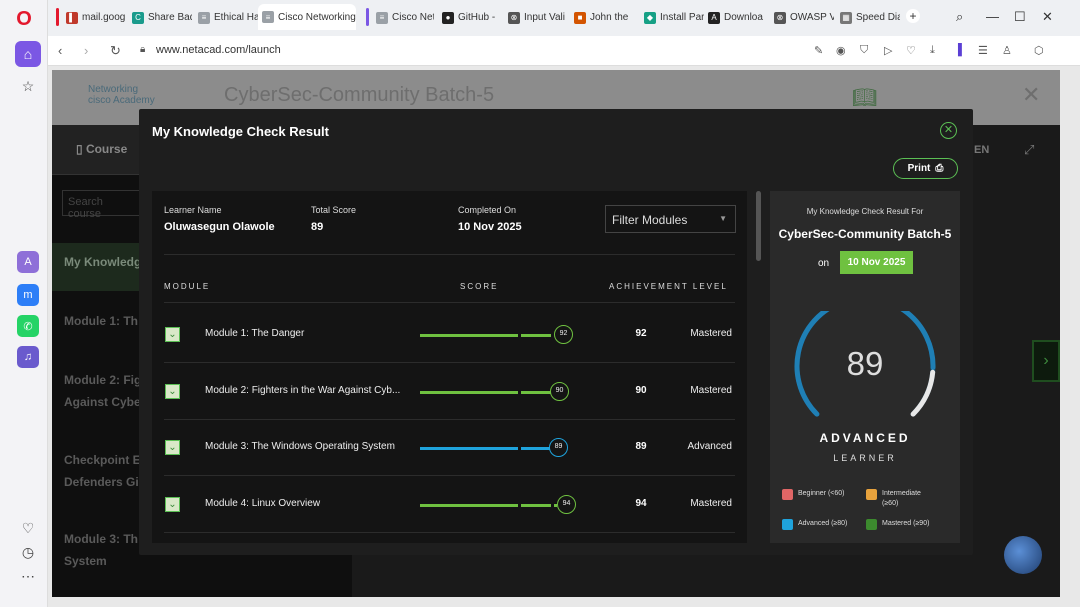 Image resolution: width=1080 pixels, height=607 pixels. I want to click on tab-label: John the, so click(609, 17).